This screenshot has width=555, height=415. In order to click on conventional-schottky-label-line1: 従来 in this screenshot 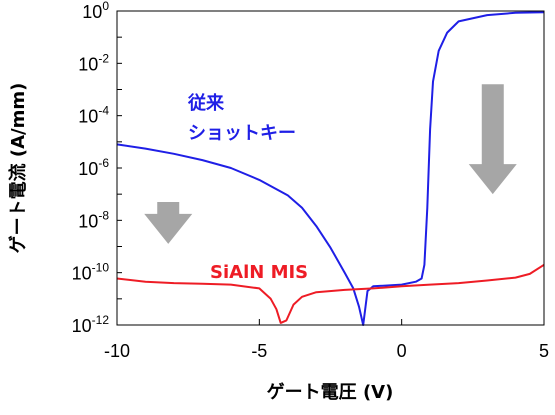, I will do `click(206, 103)`.